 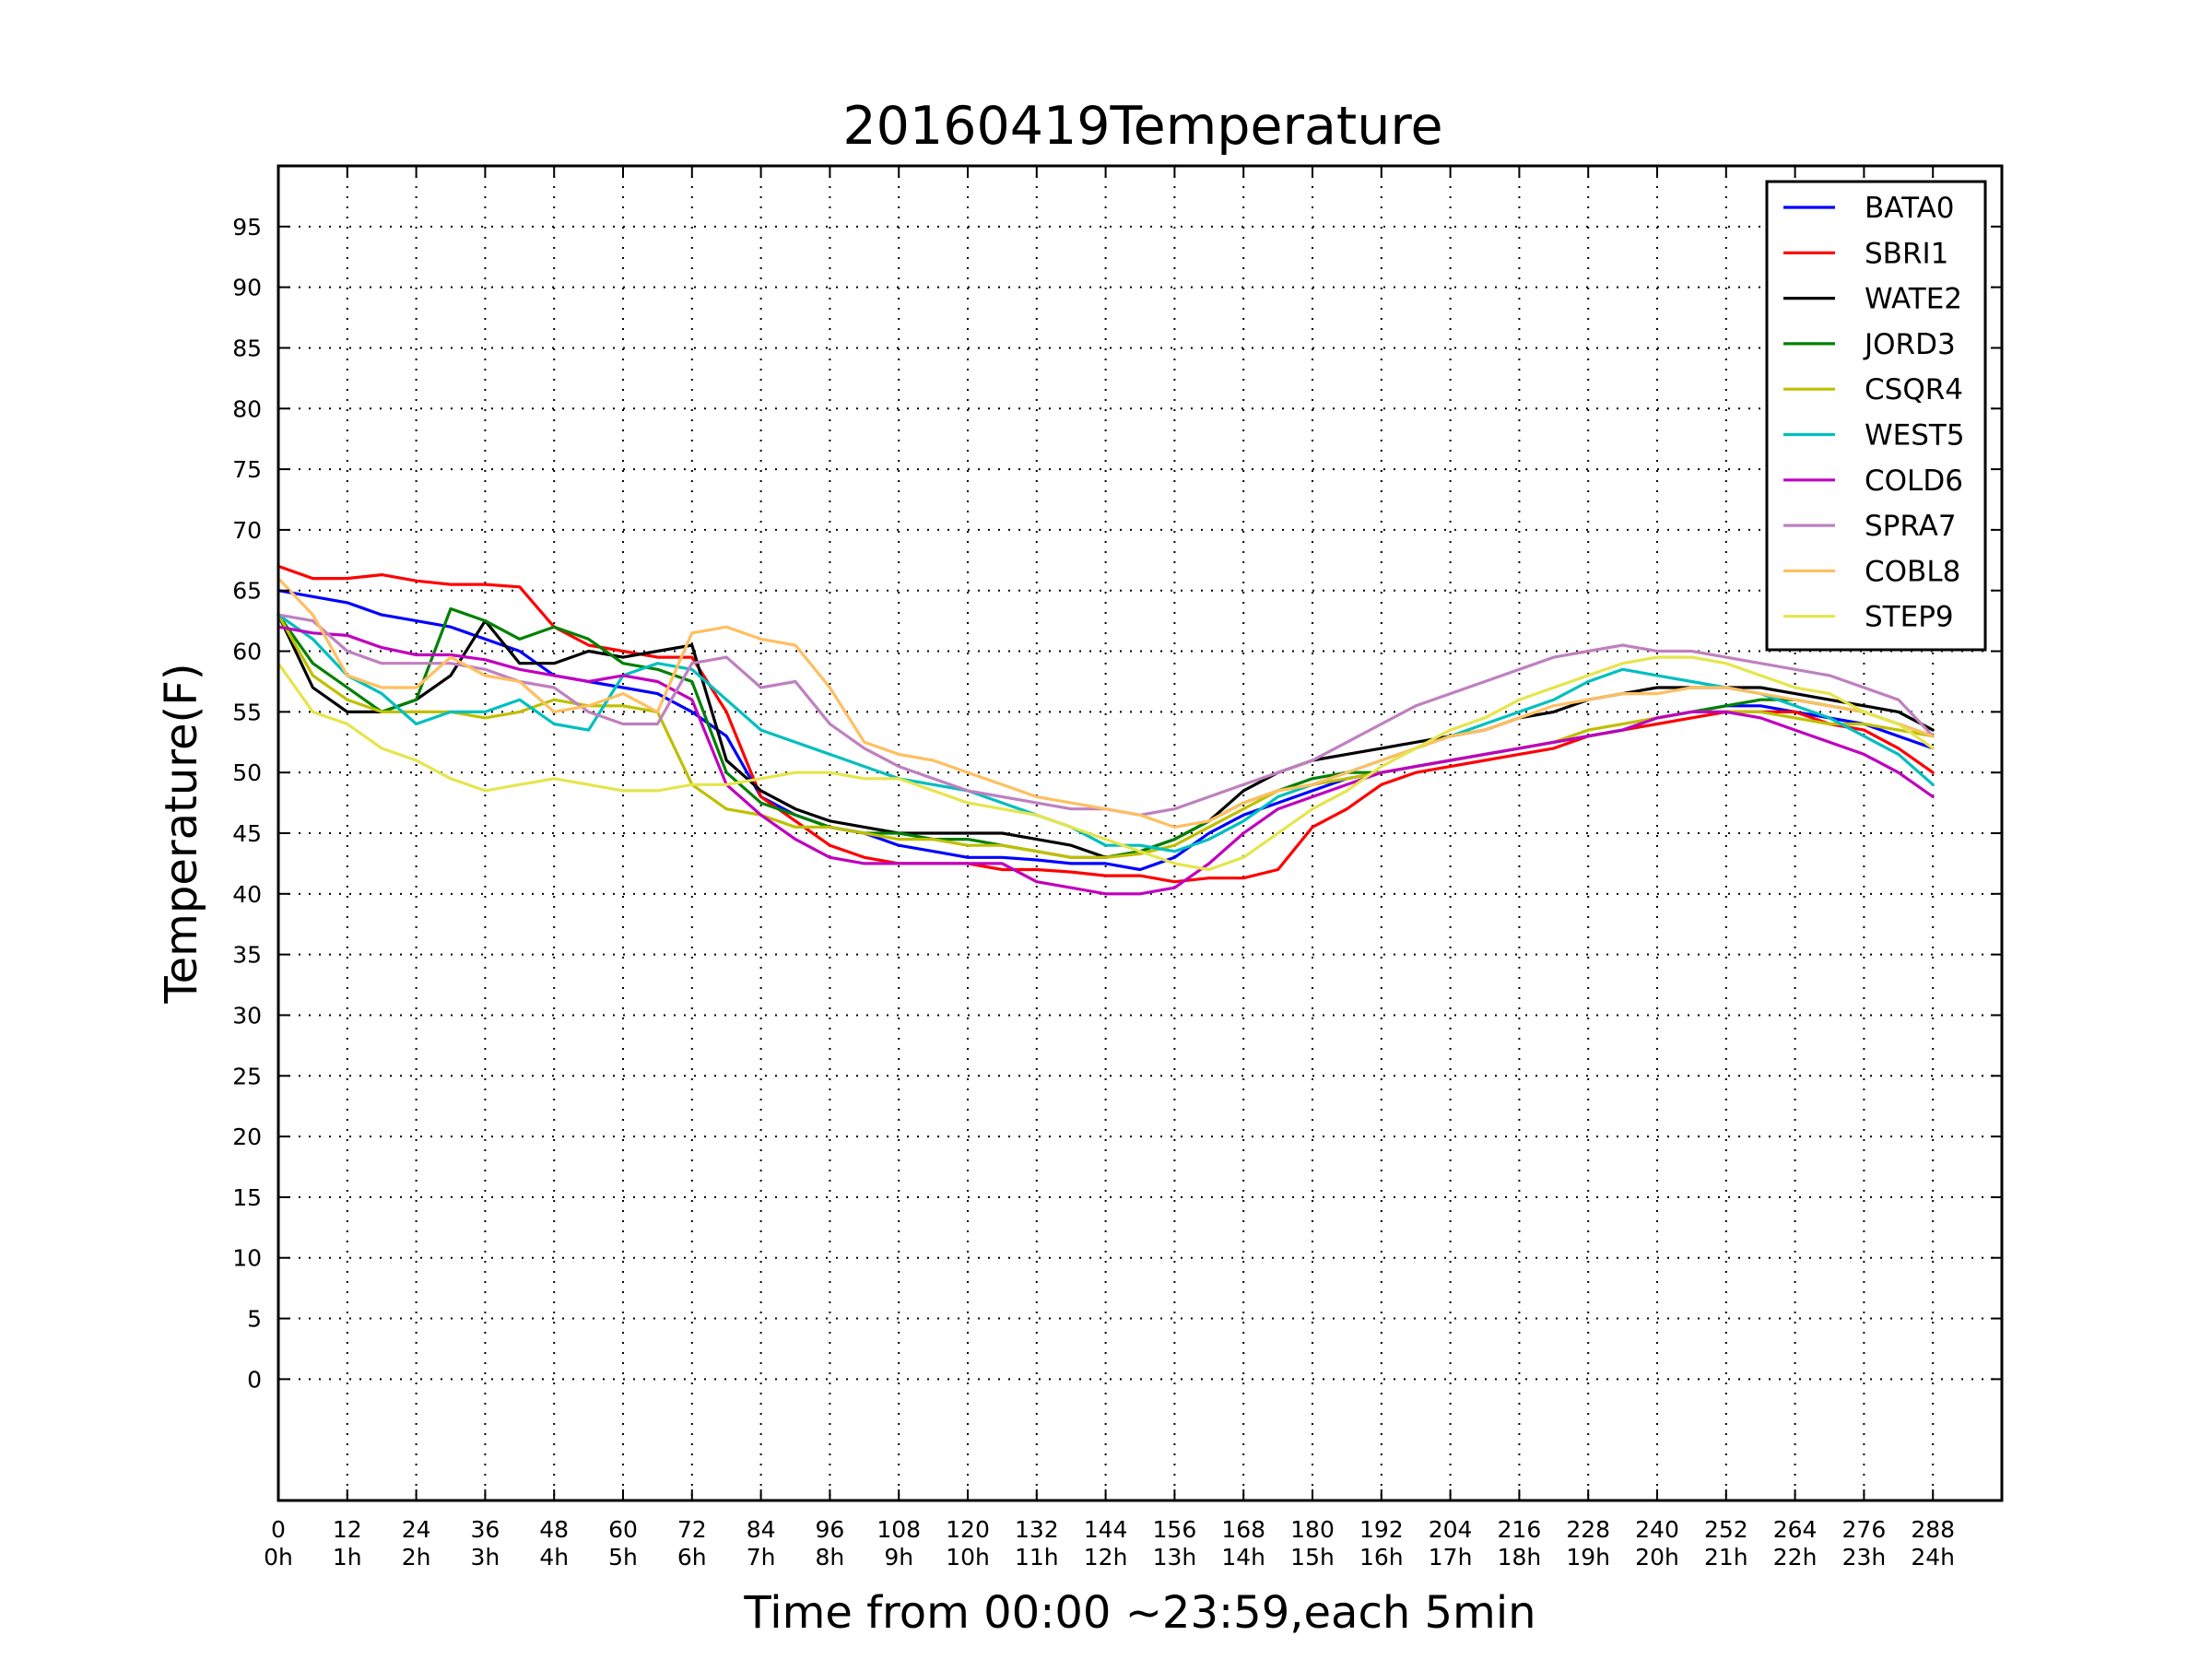 What do you see at coordinates (247, 1197) in the screenshot?
I see `y-tick-label: 15` at bounding box center [247, 1197].